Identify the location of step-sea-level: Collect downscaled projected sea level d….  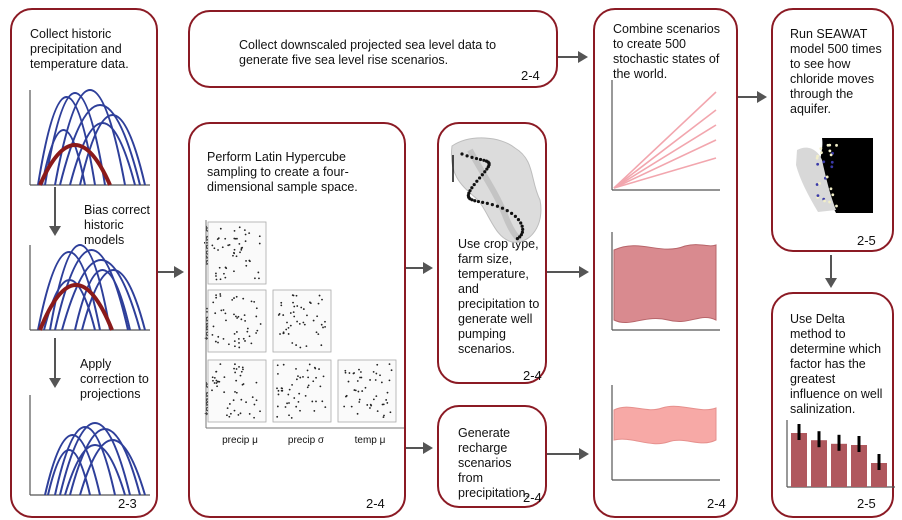
(368, 52).